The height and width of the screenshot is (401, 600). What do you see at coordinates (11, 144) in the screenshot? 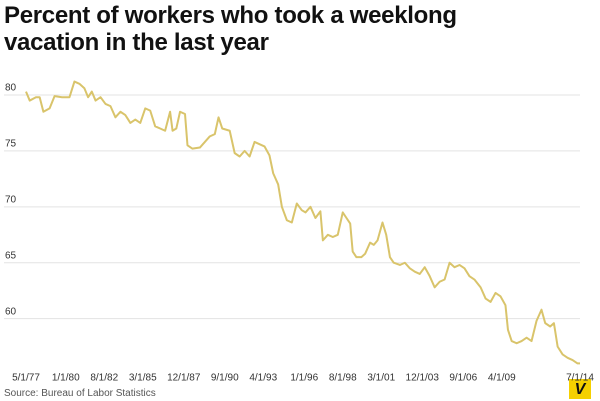
I see `y-tick-label: 75` at bounding box center [11, 144].